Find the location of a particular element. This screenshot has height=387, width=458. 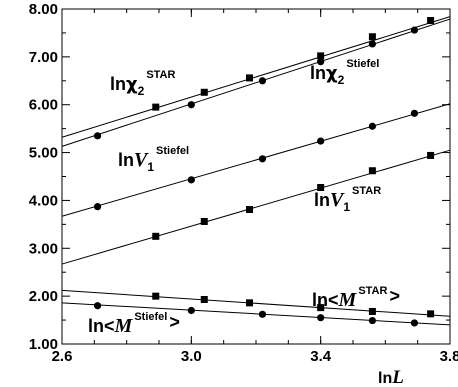

x-tick-label: 3.0 is located at coordinates (191, 356).